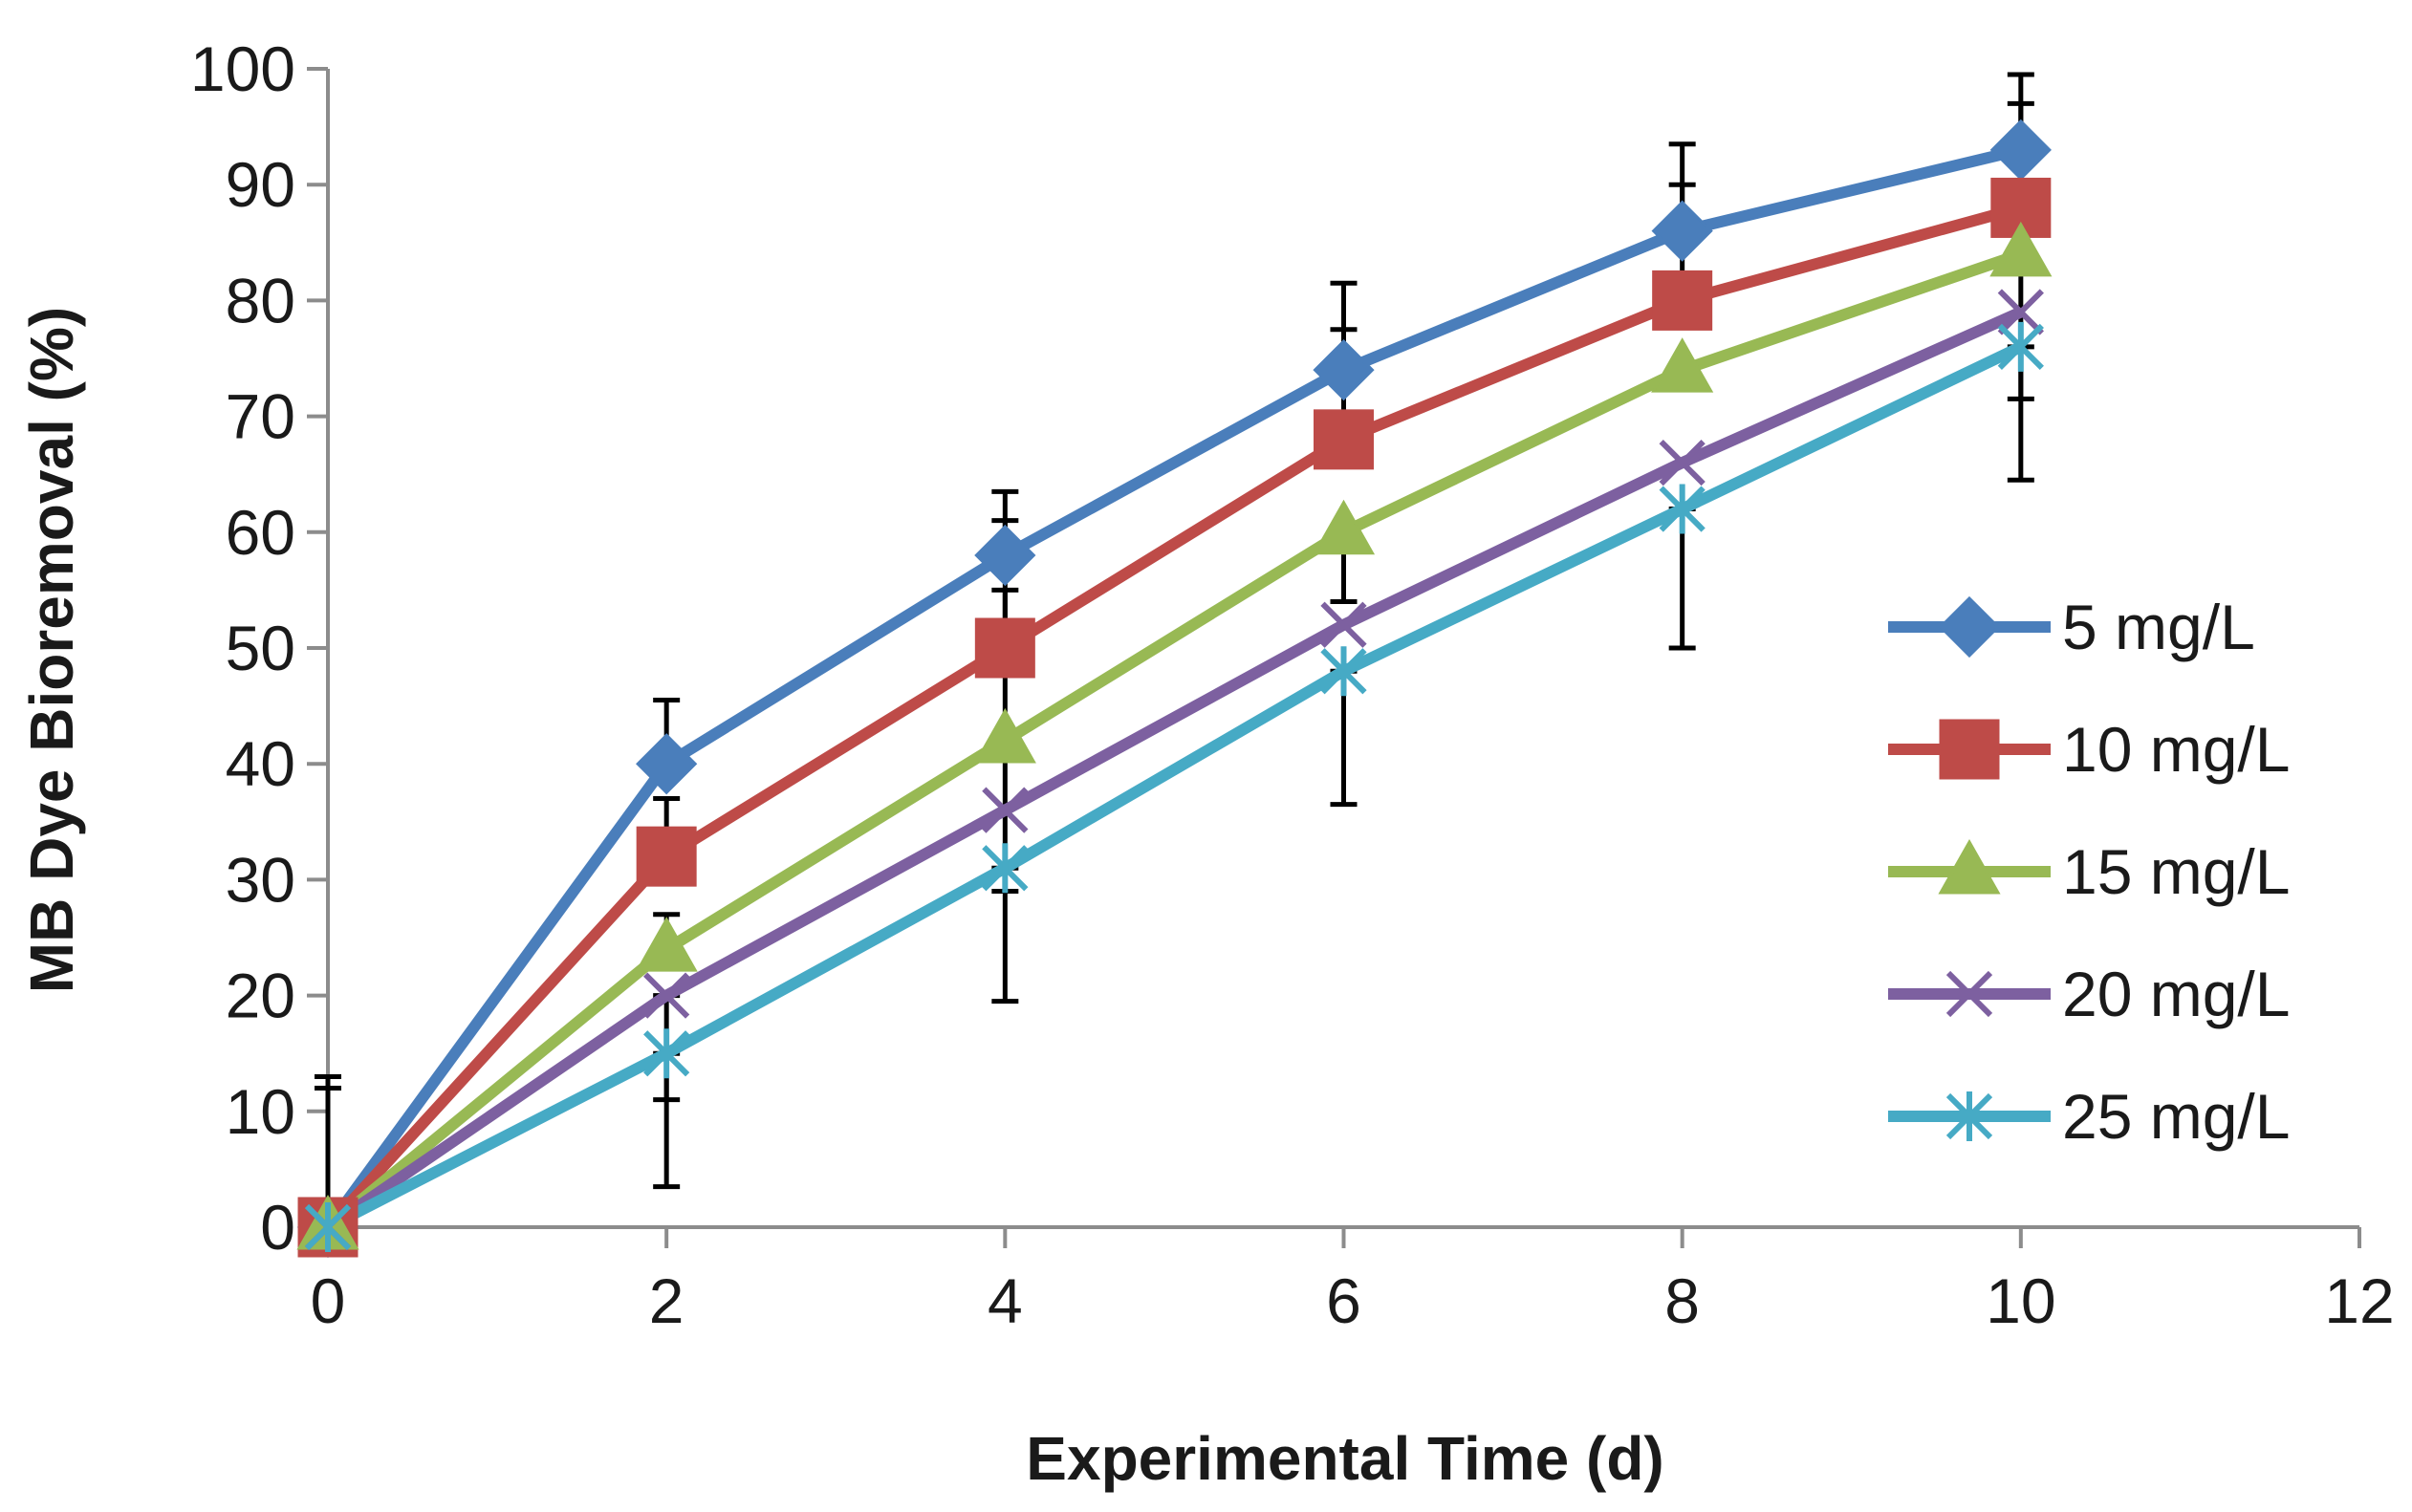 Image resolution: width=2412 pixels, height=1512 pixels. What do you see at coordinates (260, 416) in the screenshot?
I see `y-tick-label: 70` at bounding box center [260, 416].